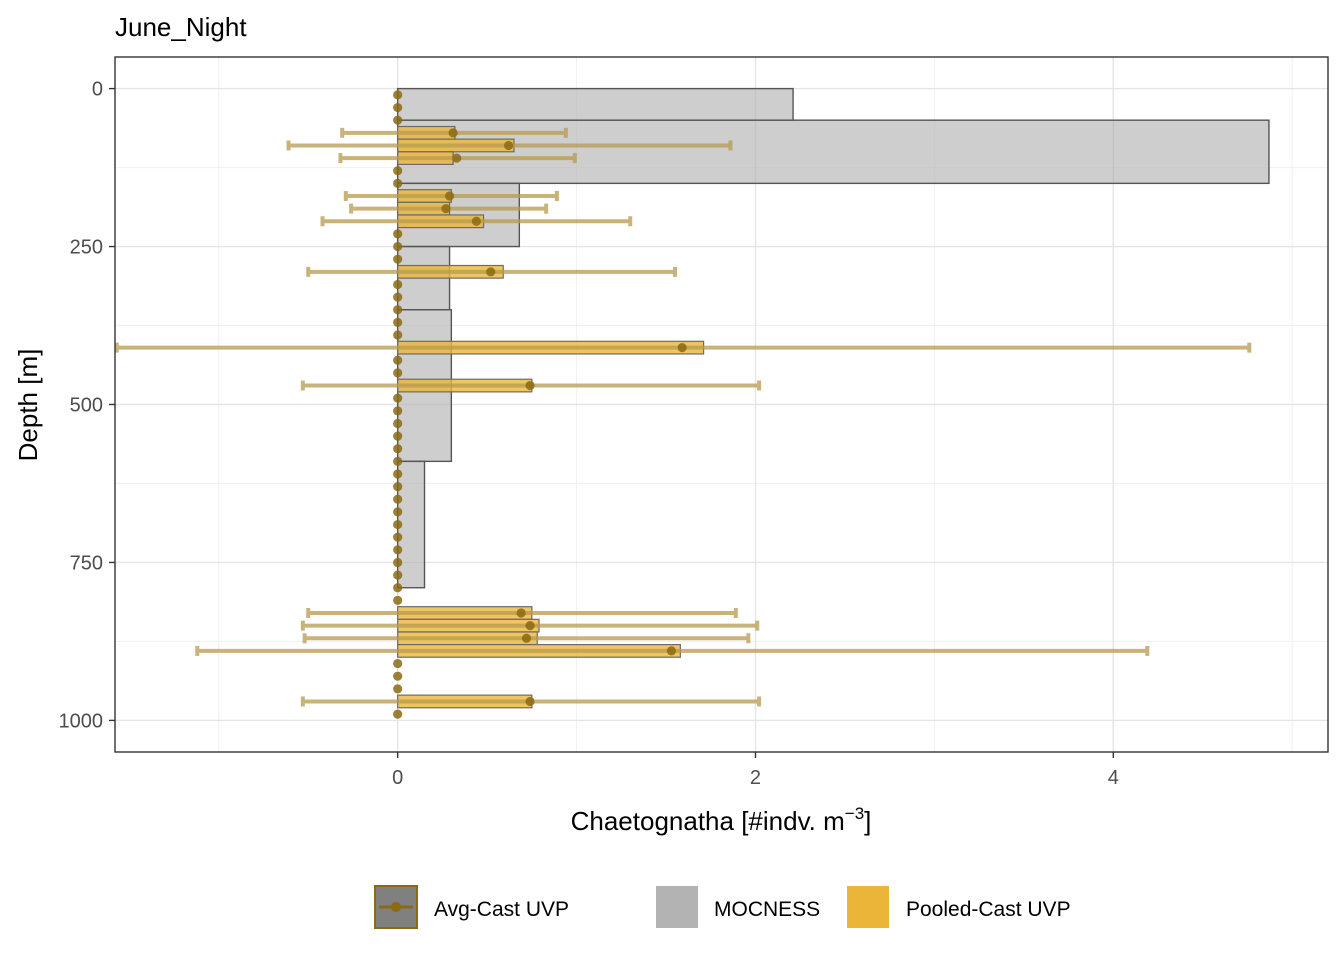  I want to click on legend: Avg-Cast UVP MOCNESS Pooled-Cast UVP, so click(722, 907).